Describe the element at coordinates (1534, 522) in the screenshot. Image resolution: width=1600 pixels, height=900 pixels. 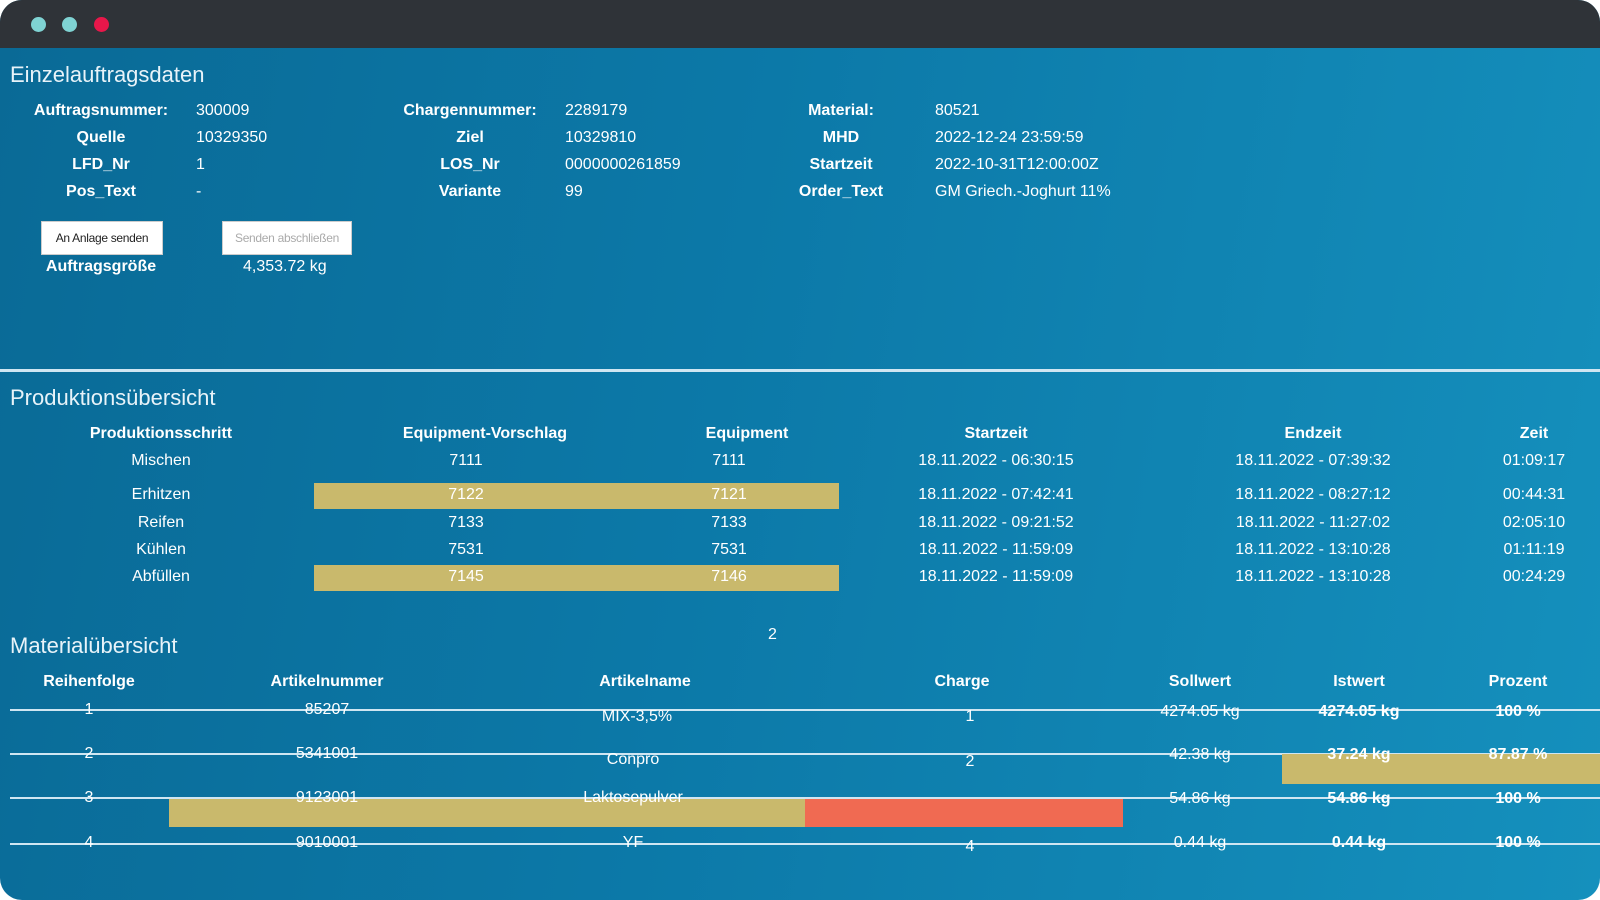
I see `prod-cell-zeit: 02:05:10` at that location.